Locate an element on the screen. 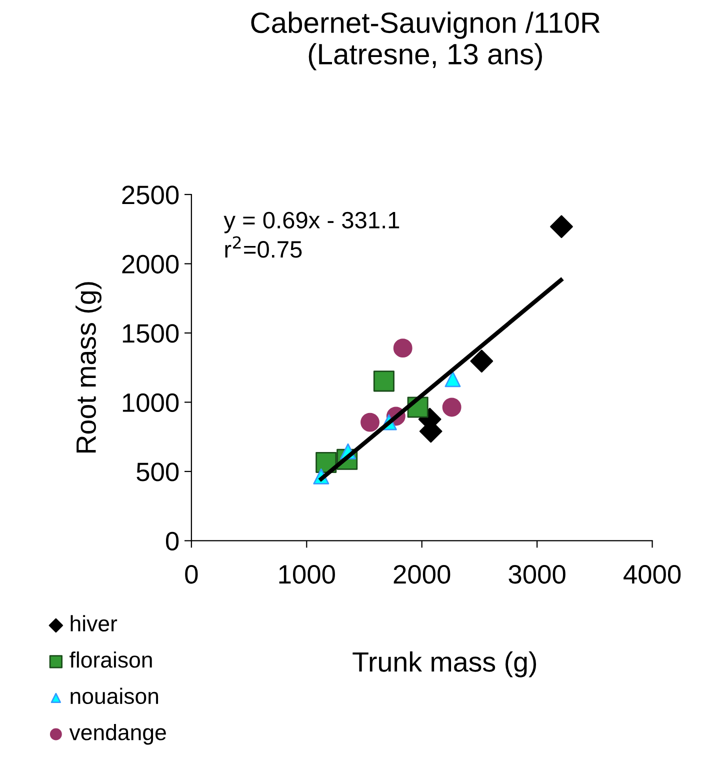  y-tick-label: 500 is located at coordinates (157, 472).